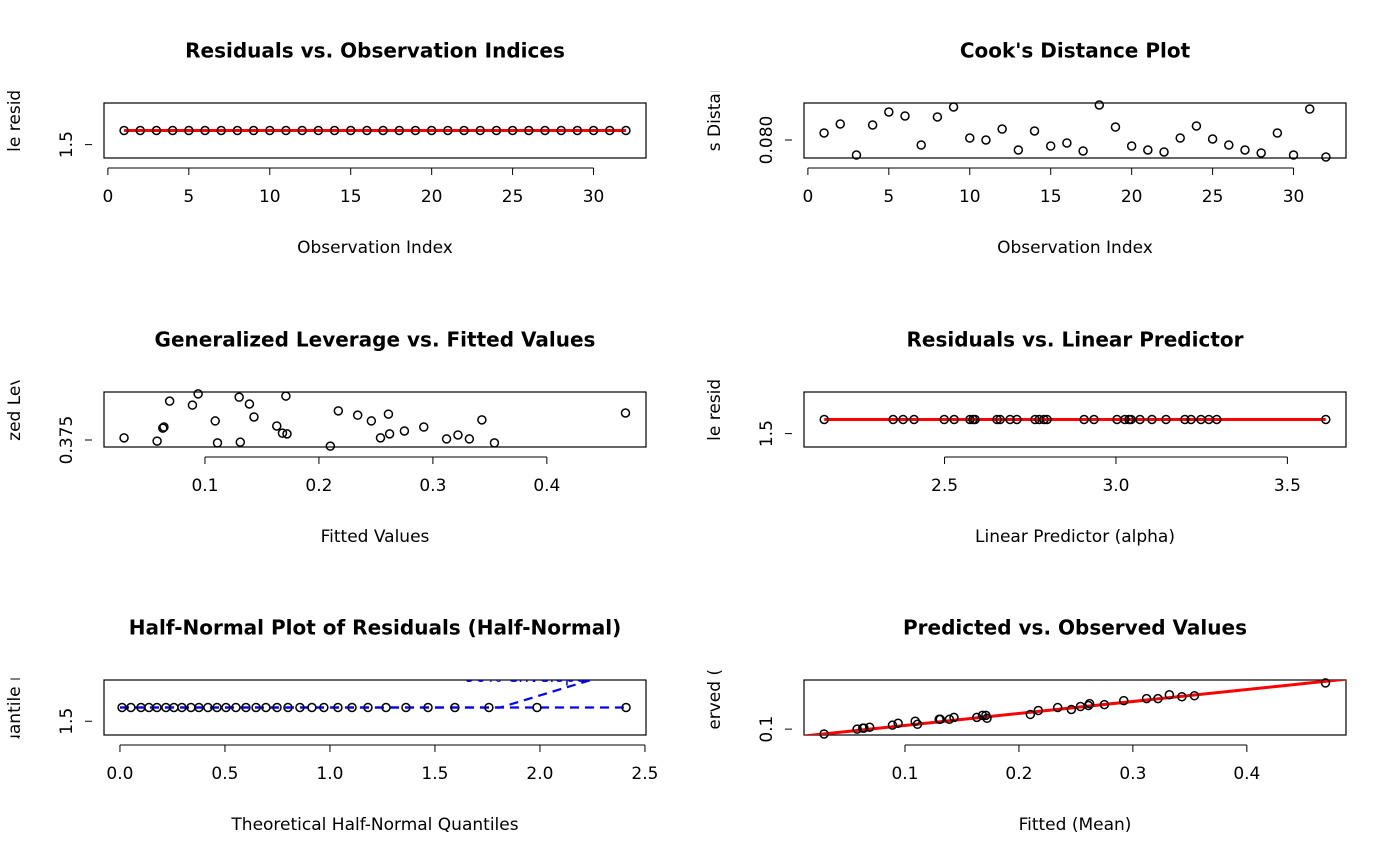 The width and height of the screenshot is (1400, 866). Describe the element at coordinates (1246, 774) in the screenshot. I see `x-tick-label: 0.4` at that location.